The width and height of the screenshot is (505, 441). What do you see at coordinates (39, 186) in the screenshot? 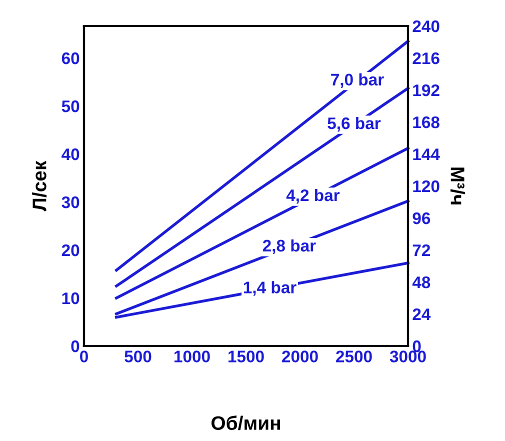
I see `y-axis-title: Л/сек` at bounding box center [39, 186].